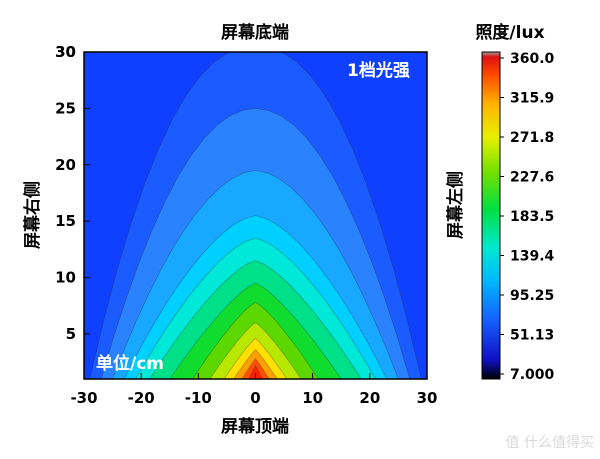  What do you see at coordinates (491, 215) in the screenshot?
I see `colorbar` at bounding box center [491, 215].